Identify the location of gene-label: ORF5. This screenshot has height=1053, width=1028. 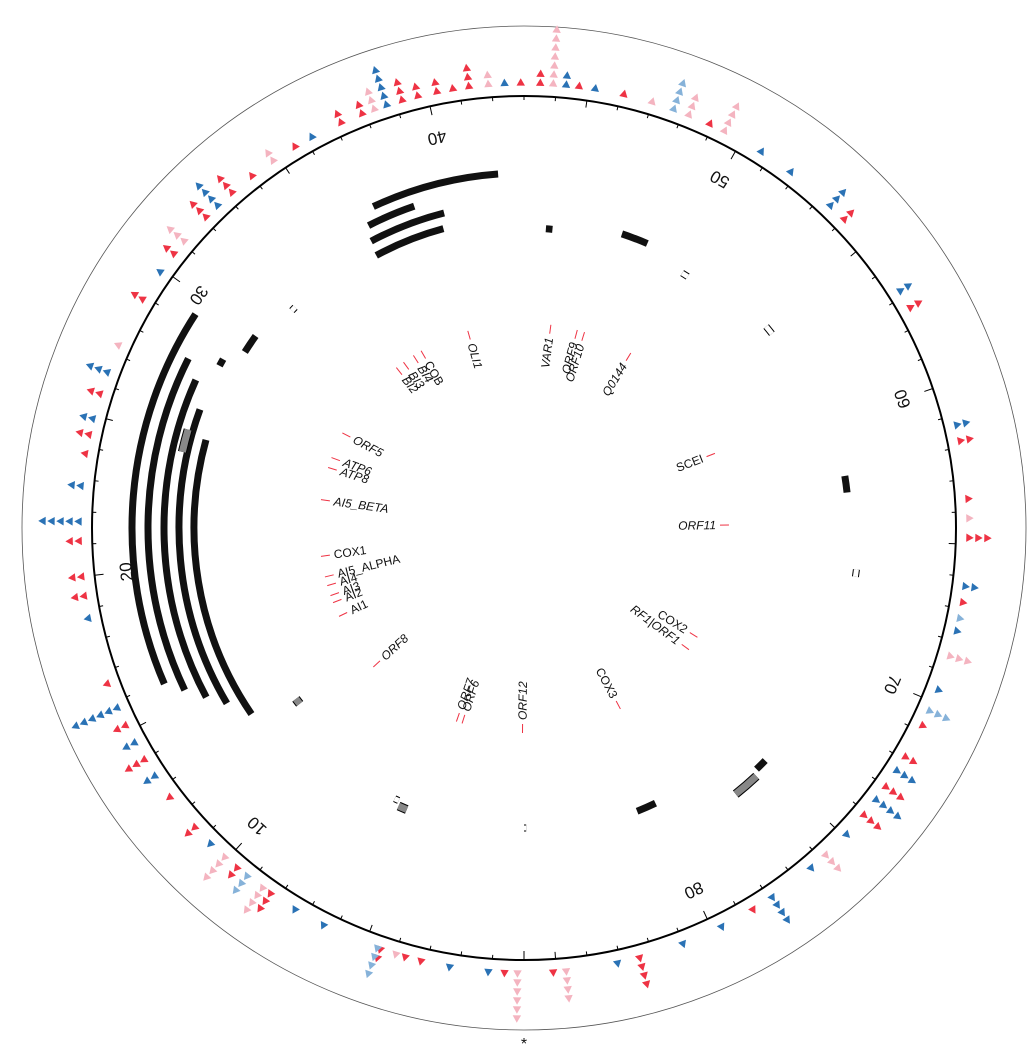
(368, 446).